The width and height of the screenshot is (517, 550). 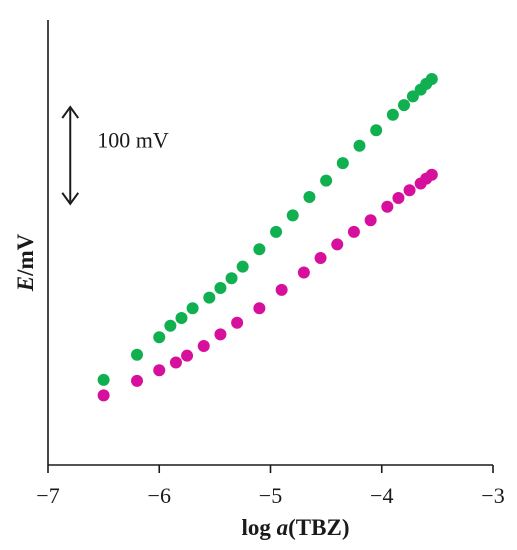 What do you see at coordinates (25, 262) in the screenshot?
I see `y-axis-title: E/mV` at bounding box center [25, 262].